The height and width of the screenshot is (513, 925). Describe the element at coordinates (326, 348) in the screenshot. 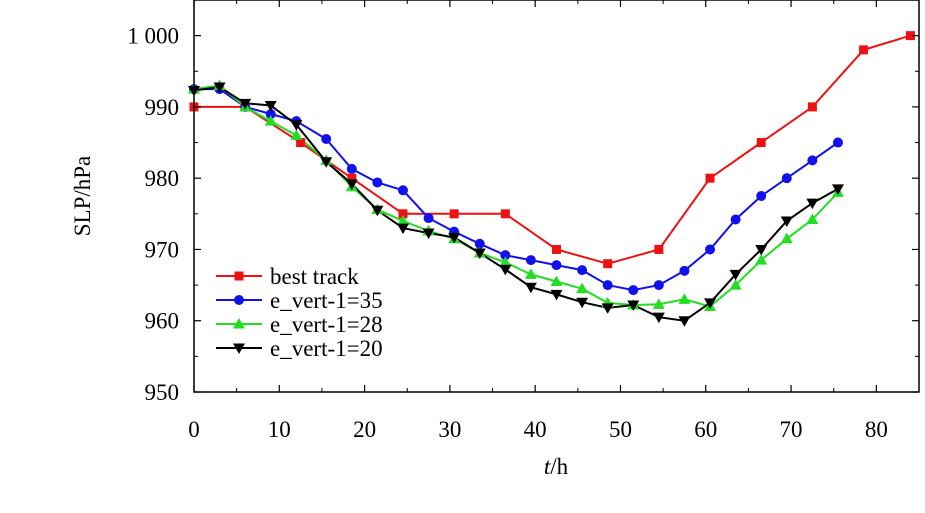

I see `legend-label: e_vert-1=20` at that location.